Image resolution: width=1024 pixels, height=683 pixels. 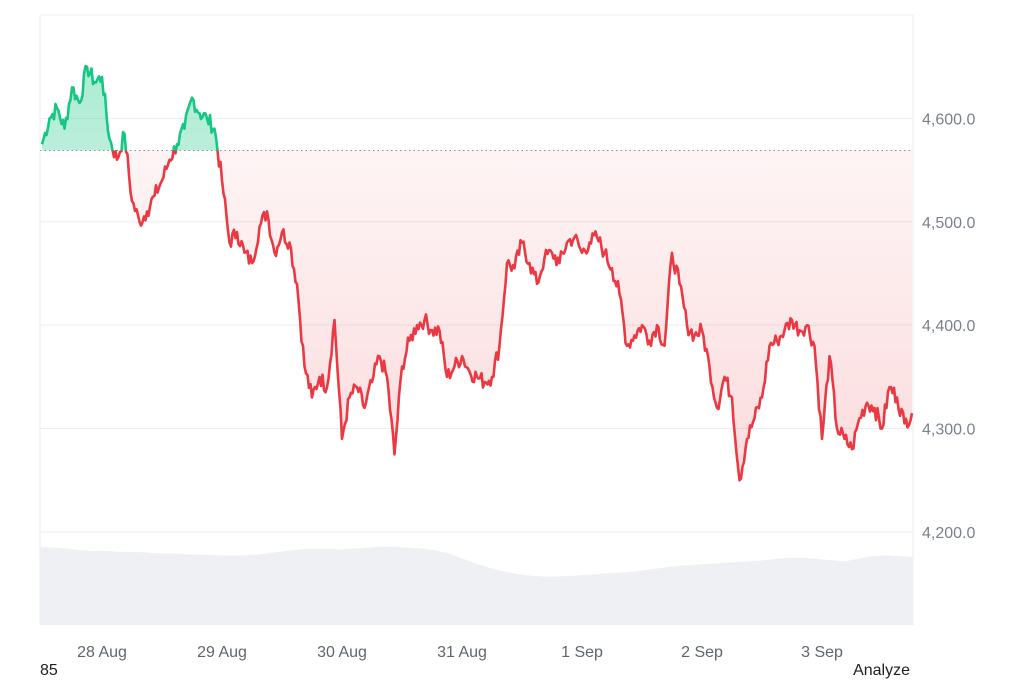 I want to click on x-tick-label: 29 Aug, so click(x=222, y=652).